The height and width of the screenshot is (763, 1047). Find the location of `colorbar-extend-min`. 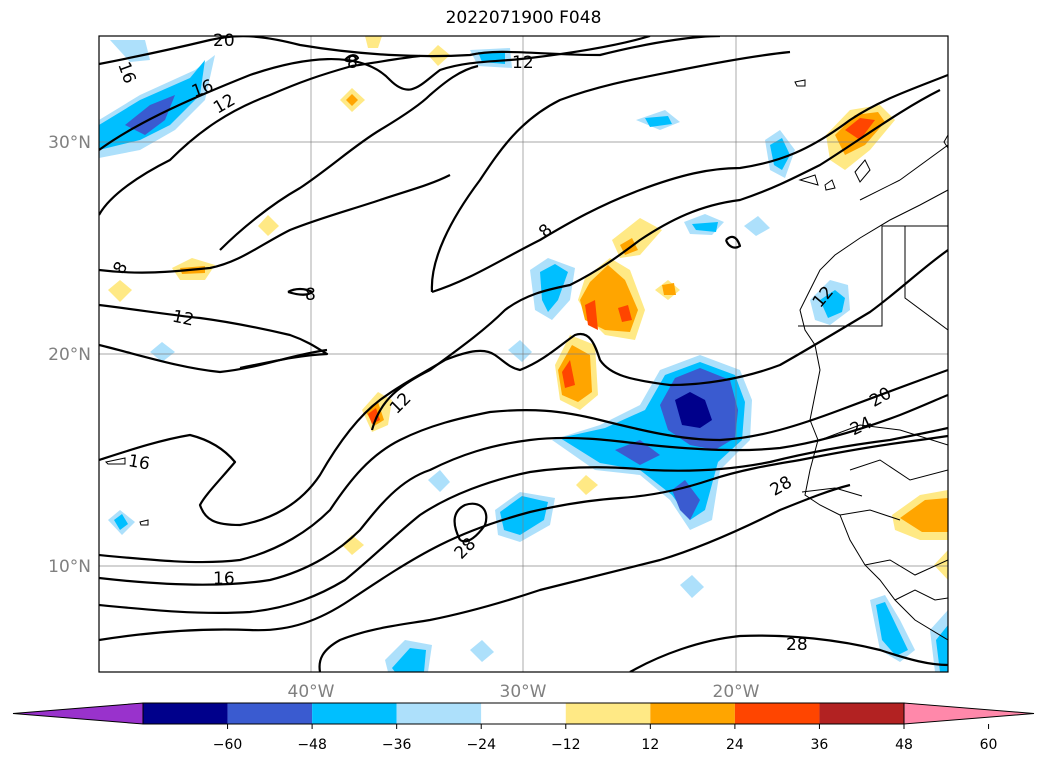

colorbar-extend-min is located at coordinates (78, 713).